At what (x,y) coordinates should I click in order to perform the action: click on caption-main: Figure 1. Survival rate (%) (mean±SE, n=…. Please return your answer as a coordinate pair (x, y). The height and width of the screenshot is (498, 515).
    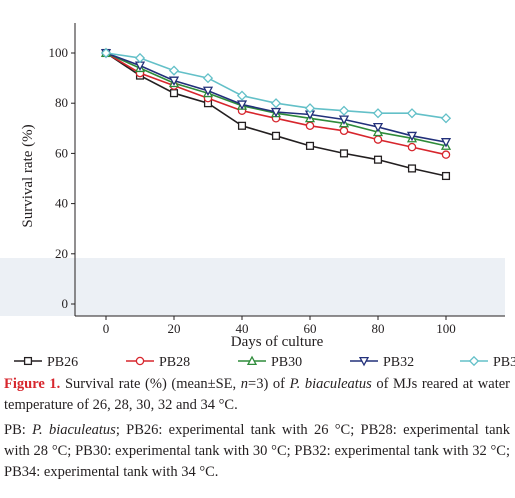
    Looking at the image, I should click on (257, 395).